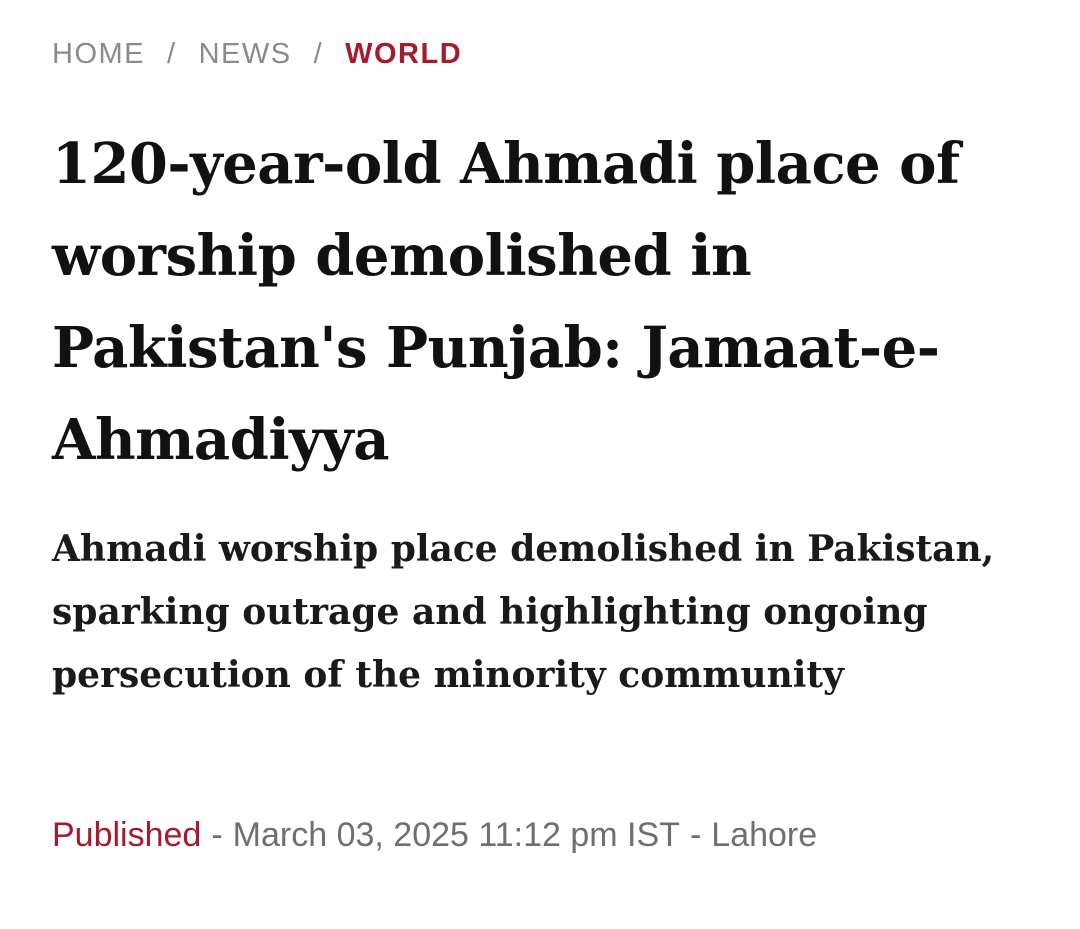 This screenshot has width=1080, height=929. I want to click on breadcrumb-world-link: WORLD, so click(404, 54).